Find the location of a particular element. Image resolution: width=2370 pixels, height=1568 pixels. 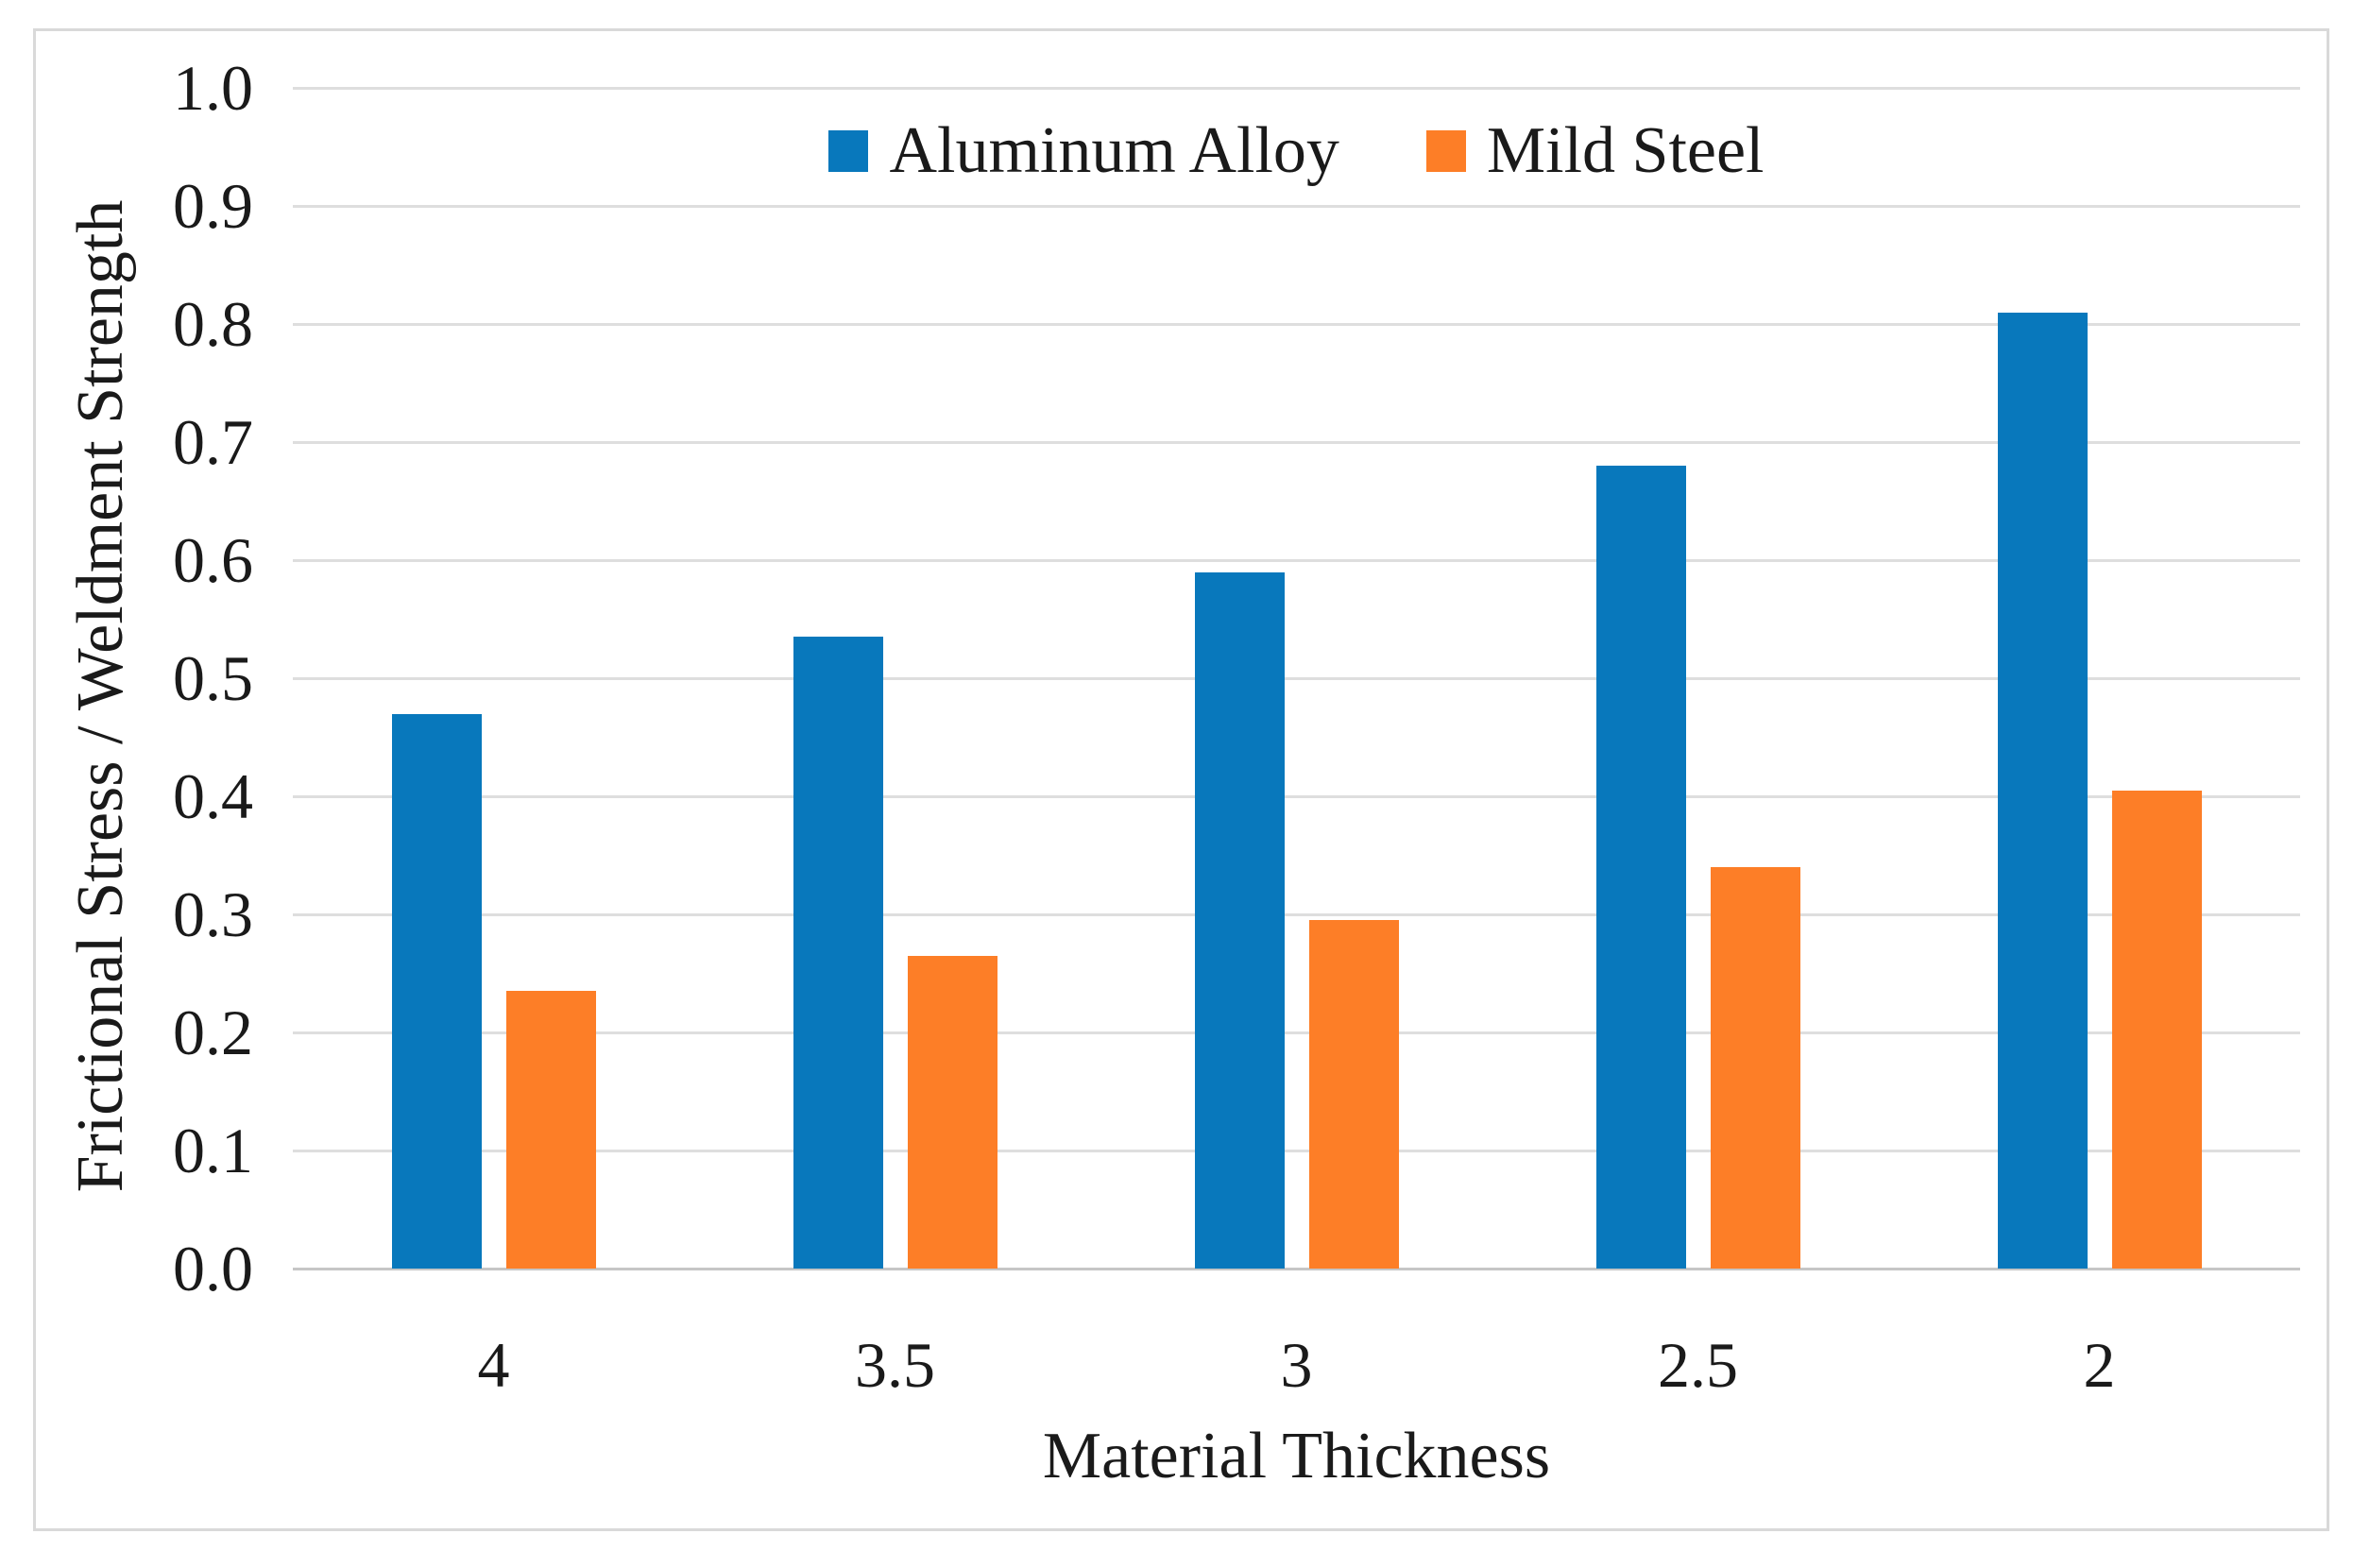

y-tick-label: 0.1 is located at coordinates (213, 1150).